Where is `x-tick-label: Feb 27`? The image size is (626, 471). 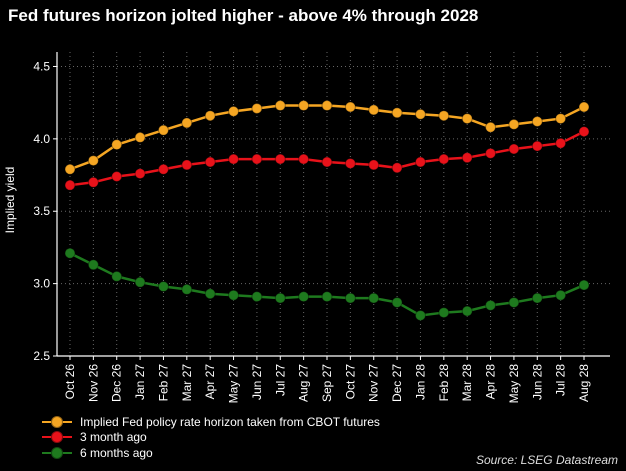 x-tick-label: Feb 27 is located at coordinates (163, 383).